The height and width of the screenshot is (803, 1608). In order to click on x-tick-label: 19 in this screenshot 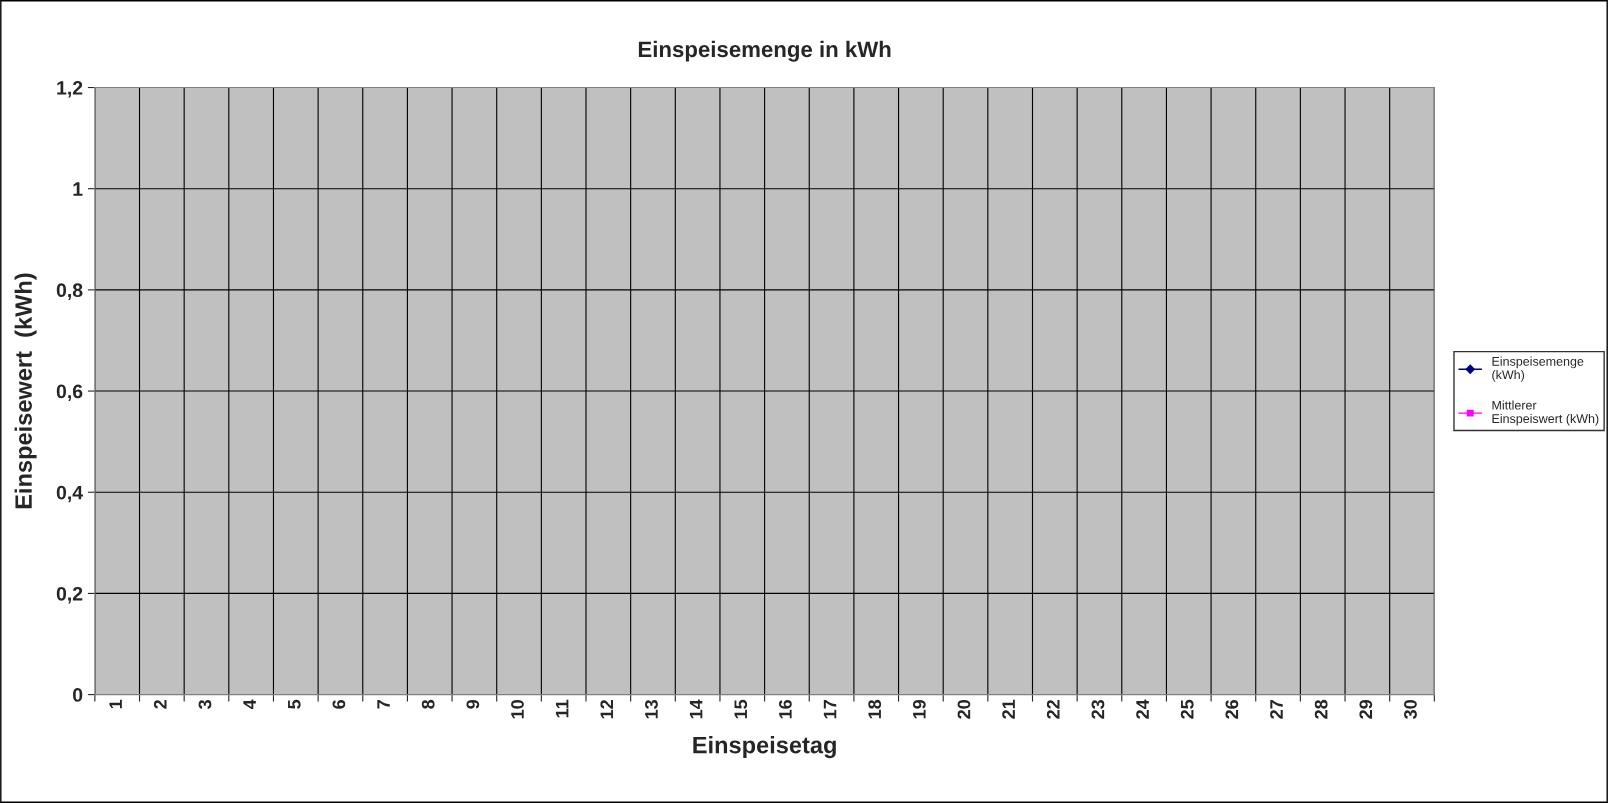, I will do `click(919, 709)`.